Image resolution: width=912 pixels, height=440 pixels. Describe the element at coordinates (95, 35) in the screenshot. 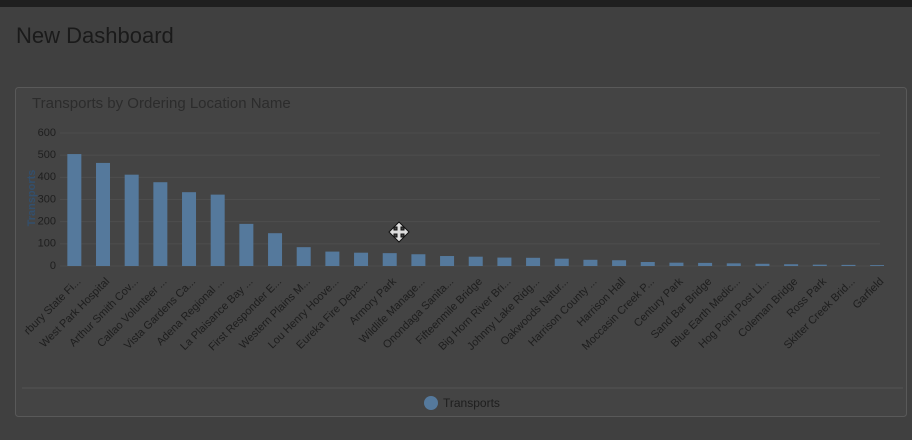

I see `page-title: New Dashboard` at that location.